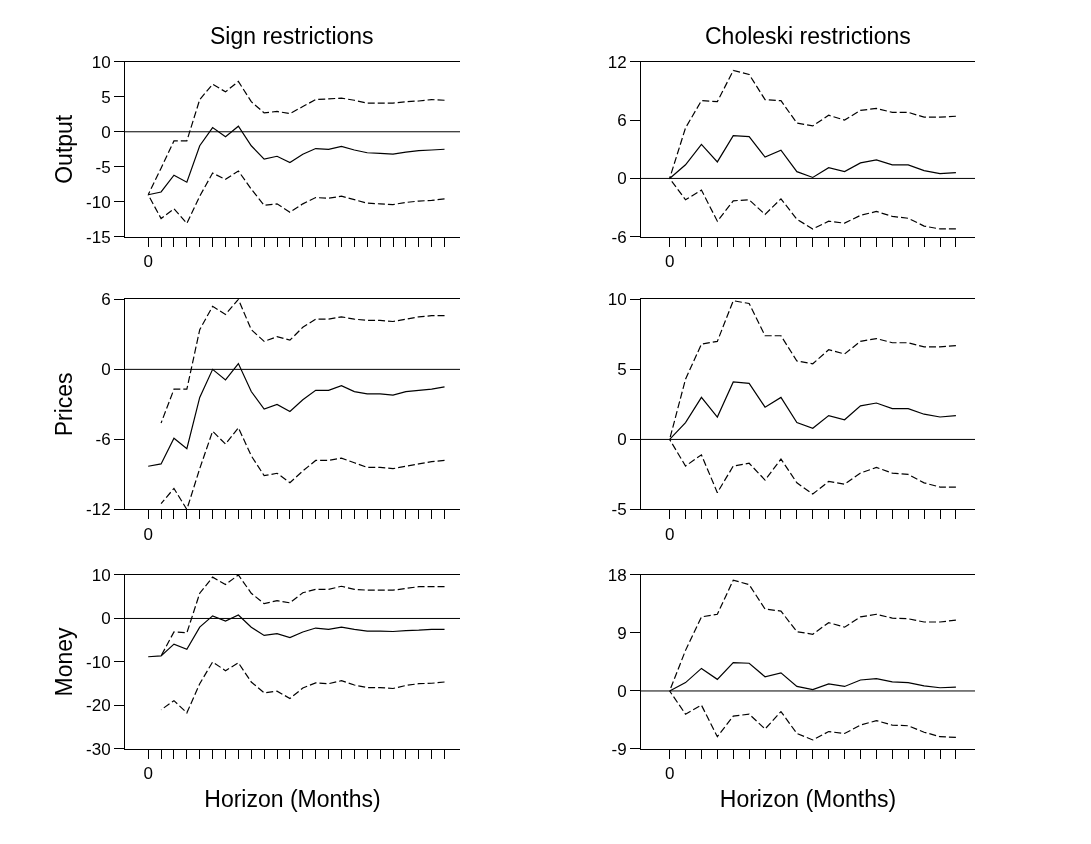  What do you see at coordinates (808, 36) in the screenshot?
I see `chart-title: Choleski restrictions` at bounding box center [808, 36].